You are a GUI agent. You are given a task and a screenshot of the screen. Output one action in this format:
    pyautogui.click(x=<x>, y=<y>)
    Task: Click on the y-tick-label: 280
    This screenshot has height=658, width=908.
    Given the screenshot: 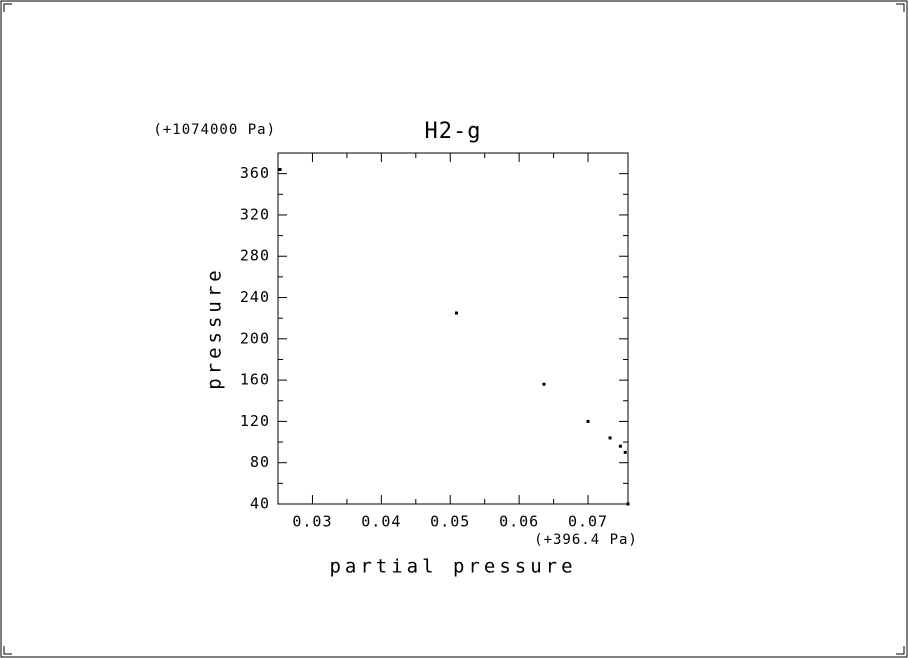 What is the action you would take?
    pyautogui.click(x=255, y=256)
    